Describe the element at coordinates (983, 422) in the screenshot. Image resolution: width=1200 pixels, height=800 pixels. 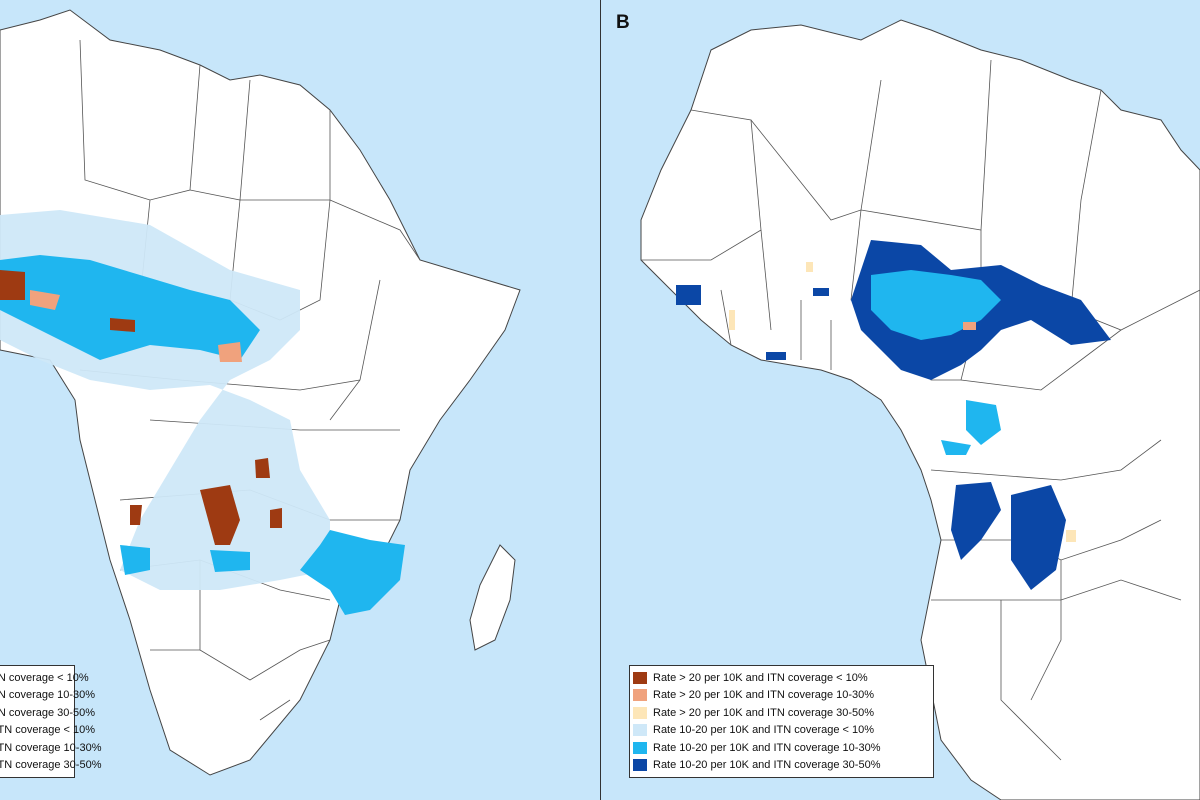
I see `area-bright-blue-central` at that location.